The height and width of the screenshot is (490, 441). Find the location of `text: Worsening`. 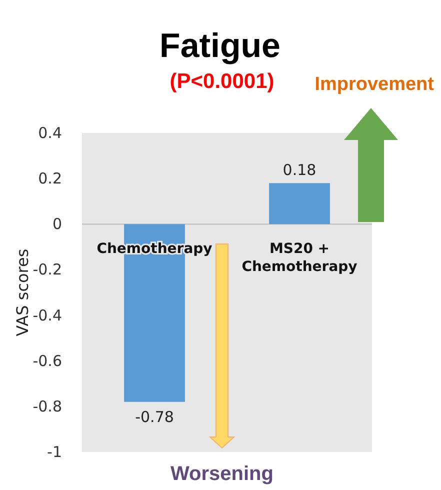

text: Worsening is located at coordinates (222, 474).